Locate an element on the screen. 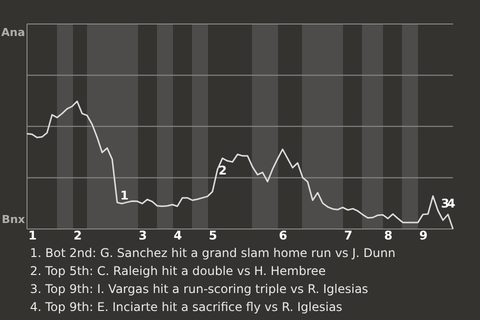  annotation: 4 is located at coordinates (451, 203).